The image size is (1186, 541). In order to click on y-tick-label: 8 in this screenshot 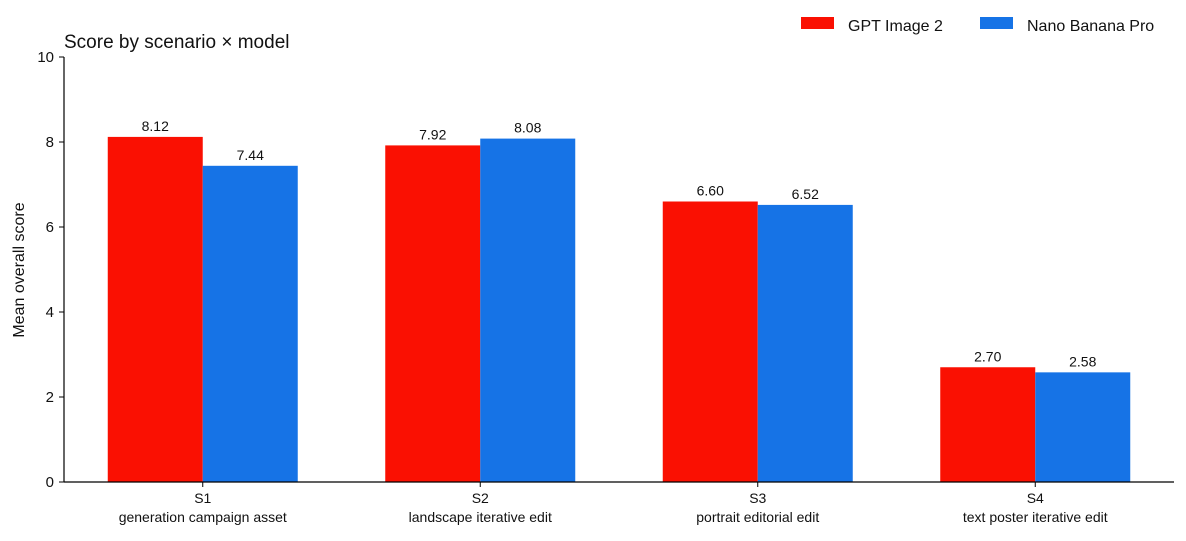, I will do `click(50, 142)`.